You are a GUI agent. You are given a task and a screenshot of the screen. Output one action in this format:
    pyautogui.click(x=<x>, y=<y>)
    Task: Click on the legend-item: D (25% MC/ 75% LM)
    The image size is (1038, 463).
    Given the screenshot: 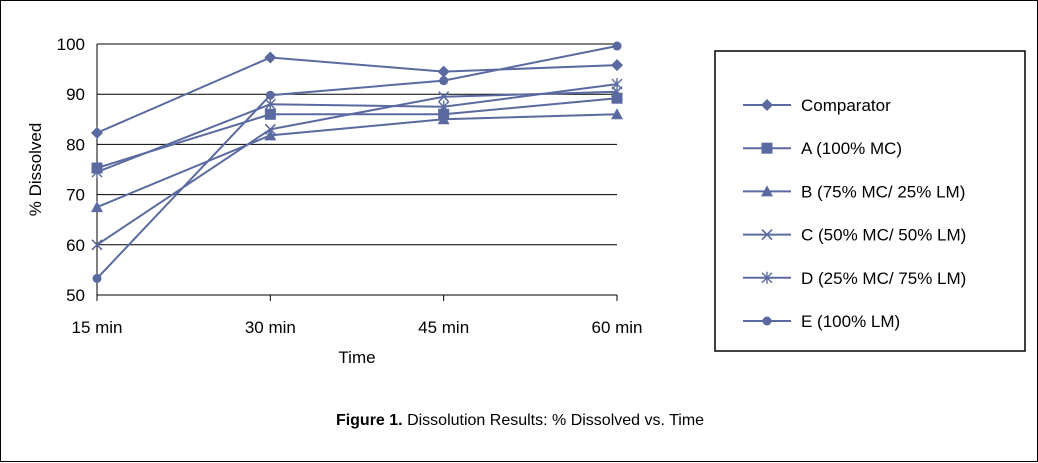 What is the action you would take?
    pyautogui.click(x=854, y=278)
    